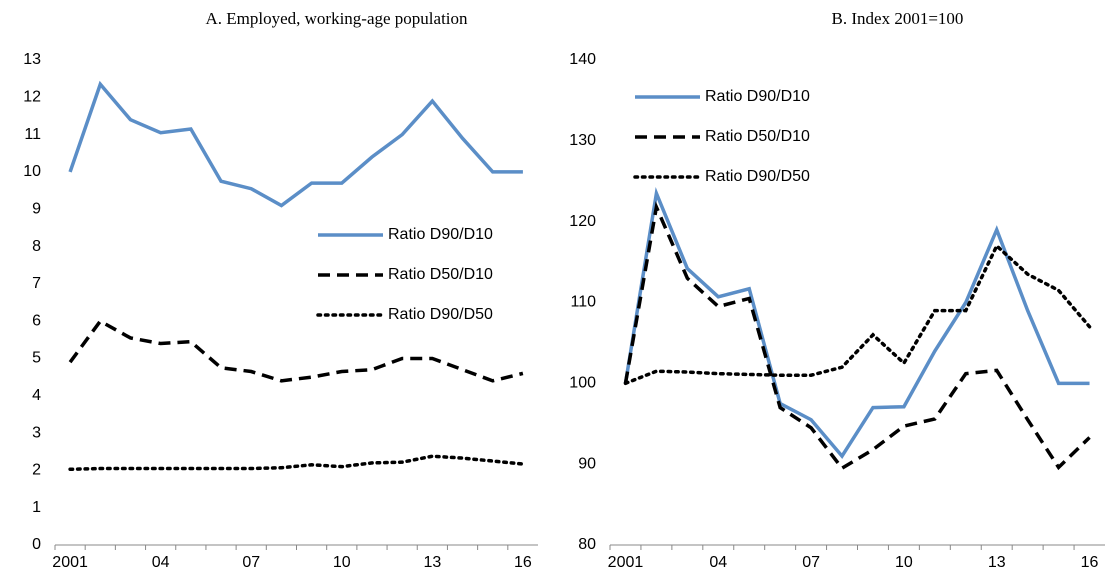 The image size is (1116, 577). Describe the element at coordinates (36, 358) in the screenshot. I see `y-tick-label: 5` at that location.